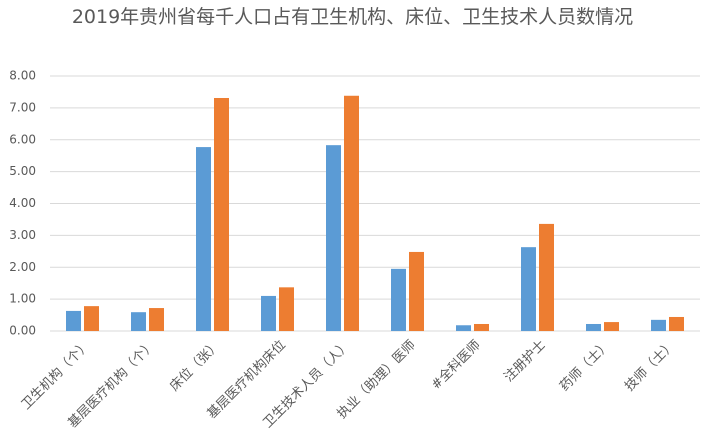 The height and width of the screenshot is (444, 705). I want to click on x-tick-label: 药师（士）, so click(585, 366).